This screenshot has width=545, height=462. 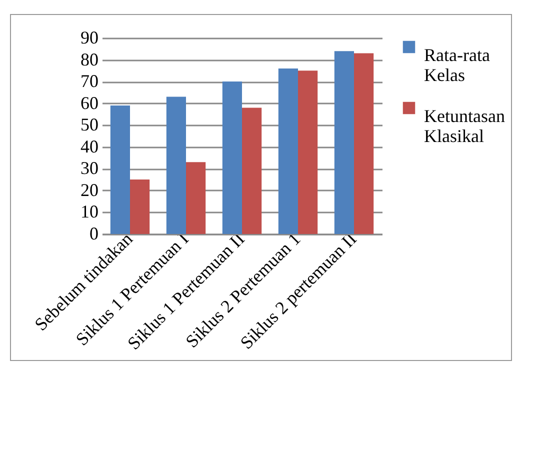 I want to click on y-tick-label: 80, so click(x=89, y=59).